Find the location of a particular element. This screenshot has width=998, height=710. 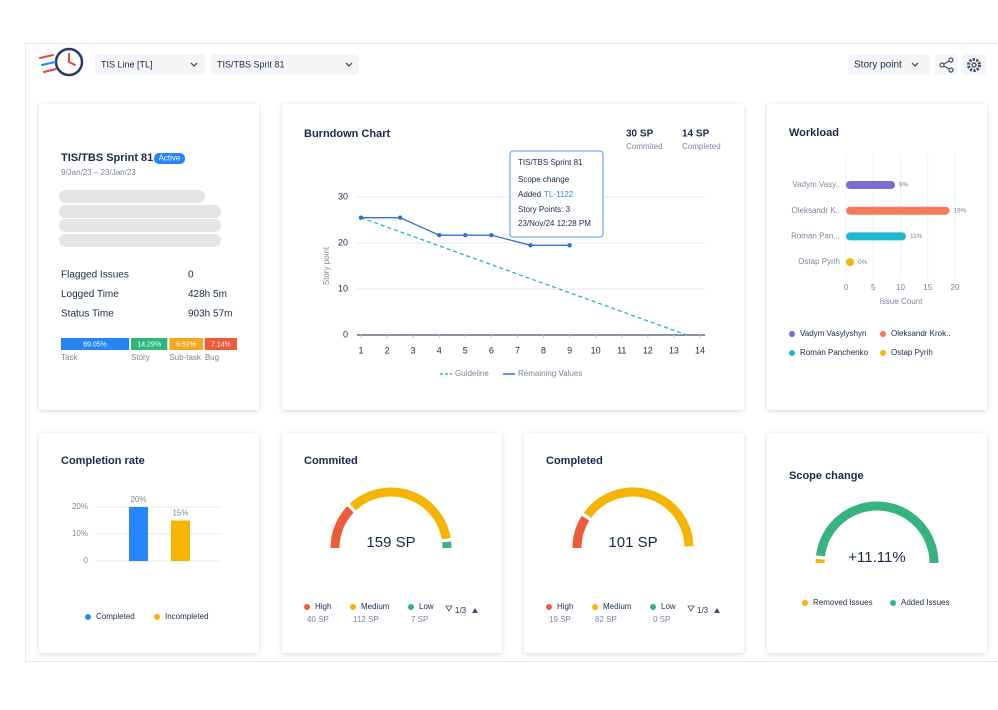

legend-label: Incompleted is located at coordinates (187, 616).